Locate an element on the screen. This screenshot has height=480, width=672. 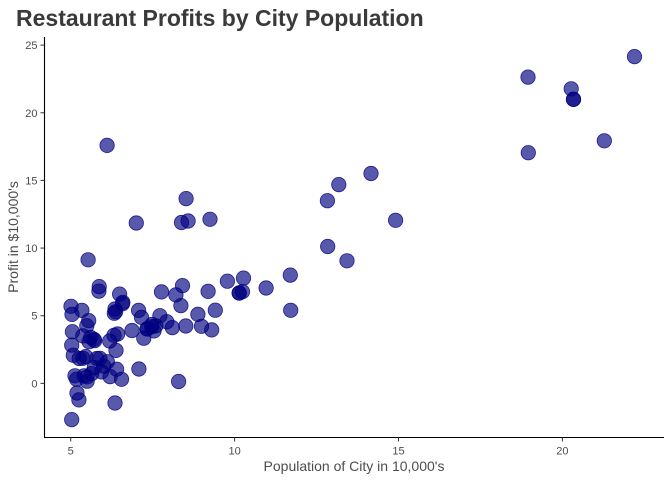
y-tick-label: 10 is located at coordinates (31, 249).